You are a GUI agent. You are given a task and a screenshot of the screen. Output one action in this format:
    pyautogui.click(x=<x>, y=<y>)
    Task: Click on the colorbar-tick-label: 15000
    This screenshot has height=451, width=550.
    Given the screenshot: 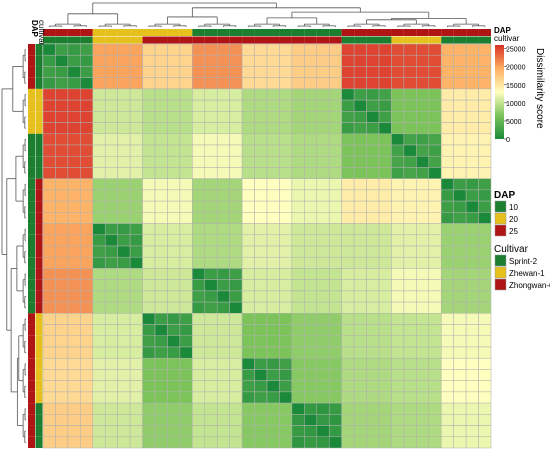 What is the action you would take?
    pyautogui.click(x=516, y=86)
    